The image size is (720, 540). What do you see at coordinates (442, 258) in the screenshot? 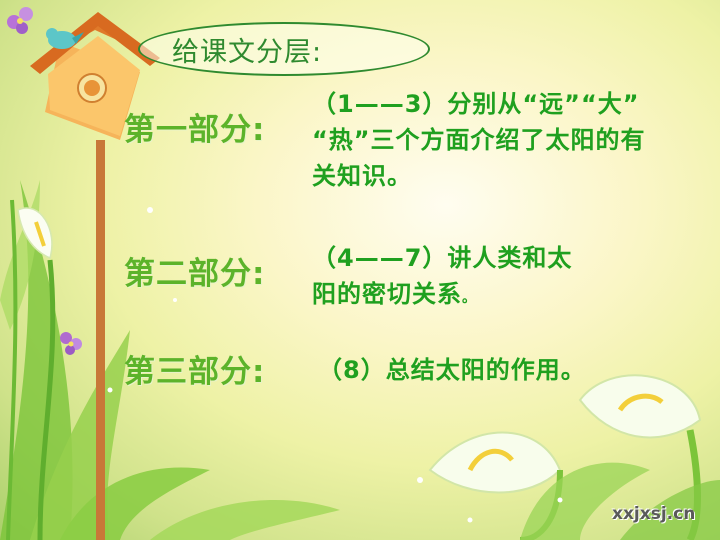
I see `part-2-line-1: （4——7）讲人类和太` at bounding box center [442, 258].